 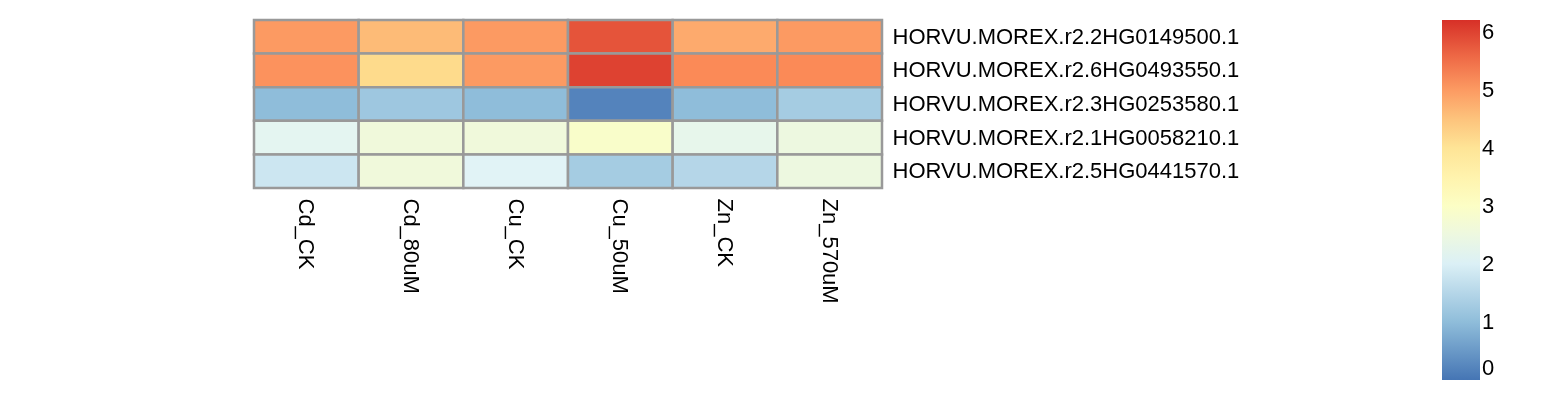 I want to click on y-tick-label: HORVU.MOREX.r2.2HG0149500.1, so click(x=1066, y=36).